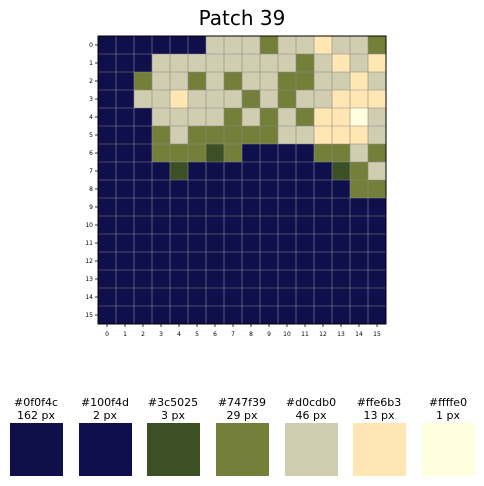 The width and height of the screenshot is (484, 486). I want to click on y-tick-label: 13, so click(89, 279).